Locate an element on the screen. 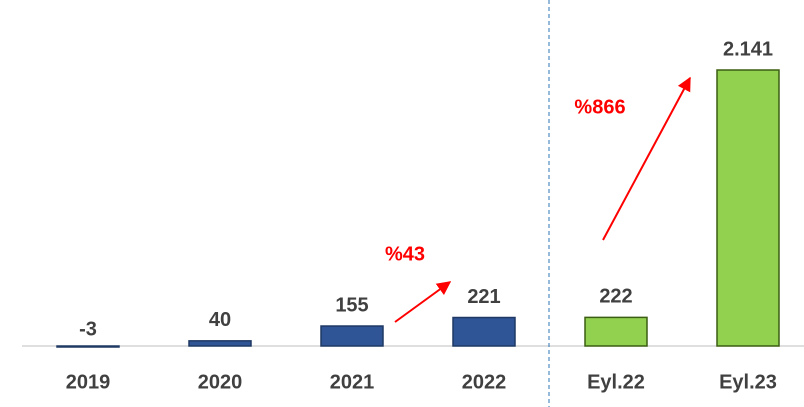  x-tick-label: 2019 is located at coordinates (88, 382).